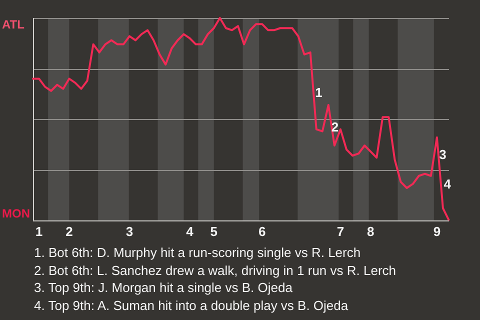  What do you see at coordinates (340, 231) in the screenshot?
I see `x-tick-label: 7` at bounding box center [340, 231].